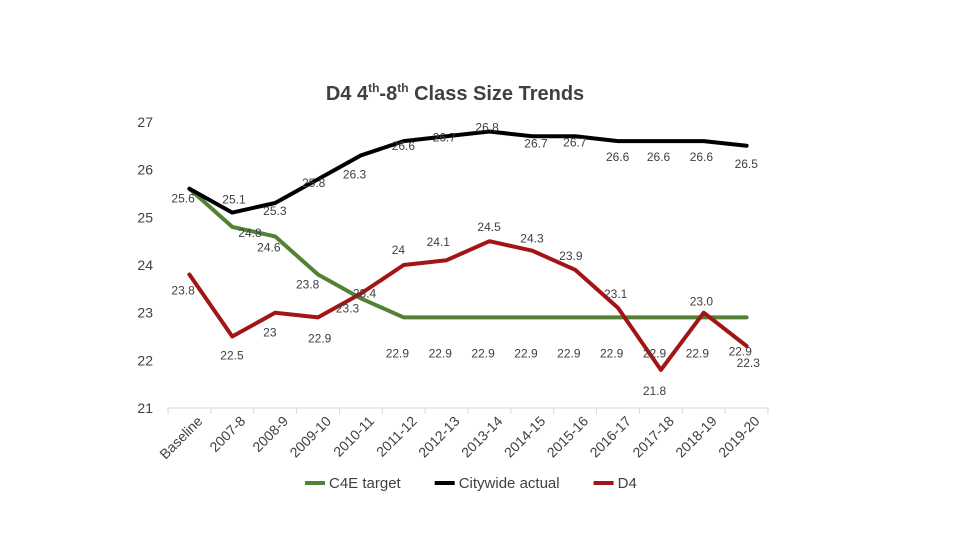 This screenshot has height=540, width=960. What do you see at coordinates (234, 200) in the screenshot?
I see `data-label: 25.1` at bounding box center [234, 200].